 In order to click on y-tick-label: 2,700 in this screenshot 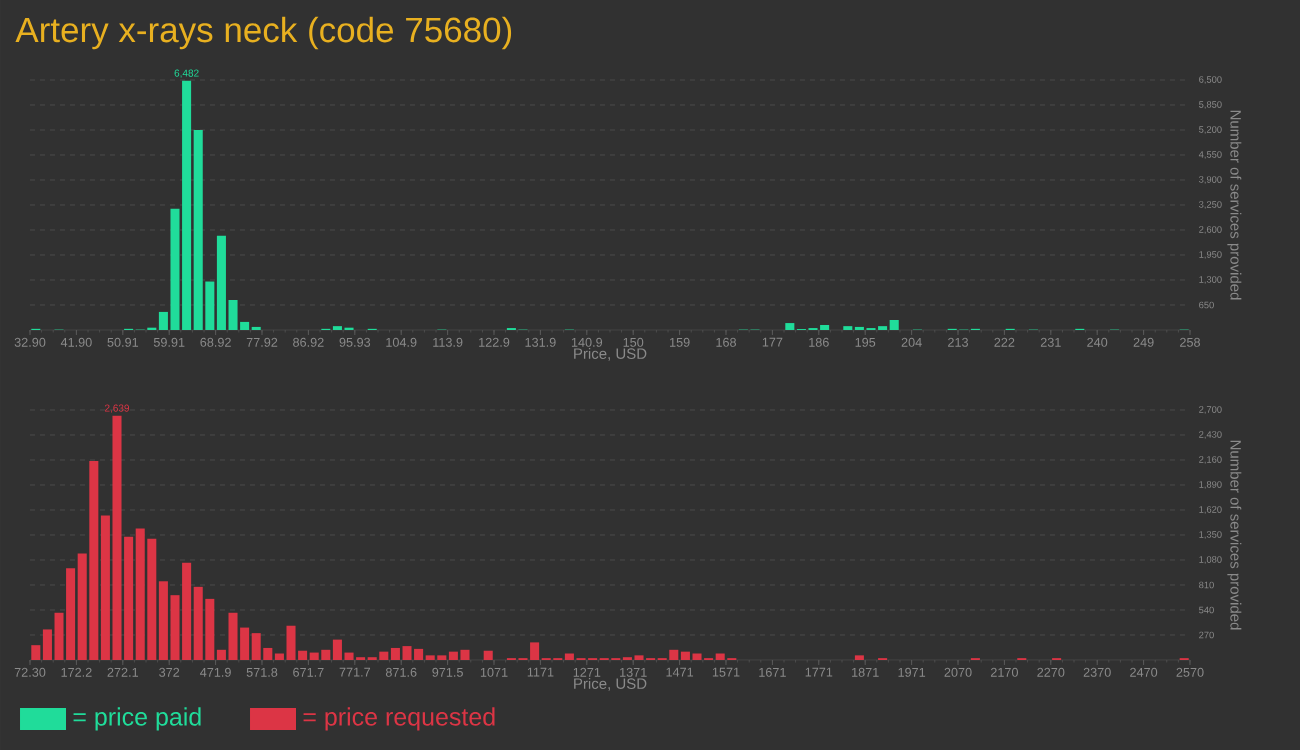, I will do `click(1210, 410)`.